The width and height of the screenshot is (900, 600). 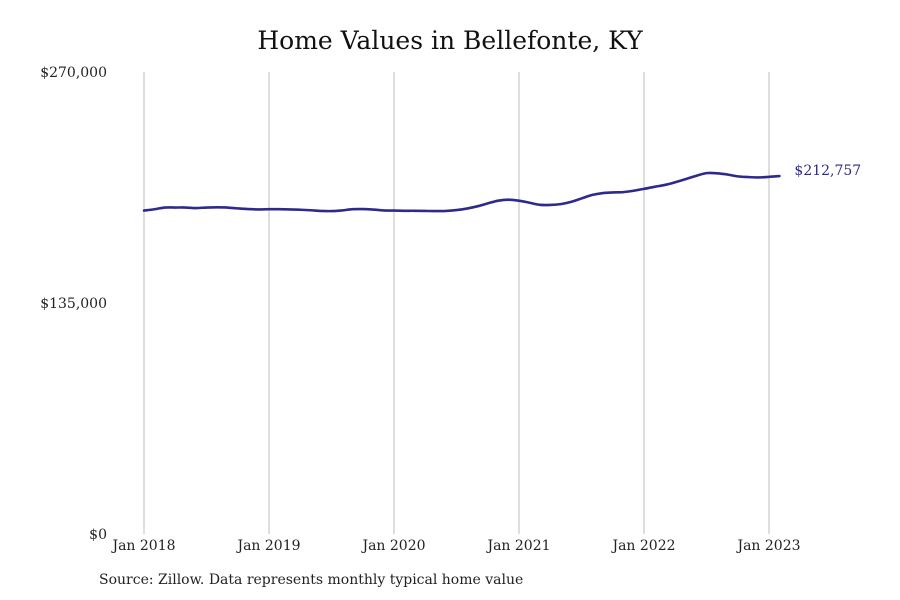 I want to click on x-tick-label: Jan 2018, so click(x=142, y=546).